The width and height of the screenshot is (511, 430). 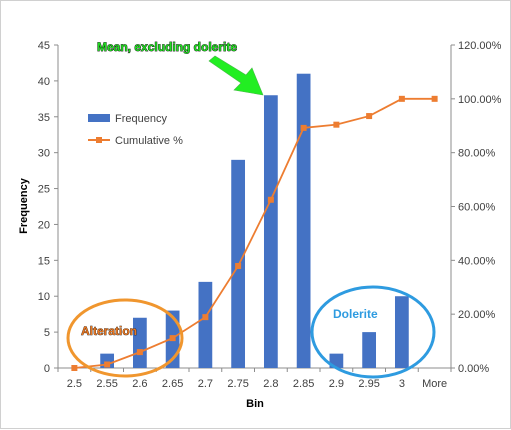 I want to click on x-tick-label: 2.75, so click(x=237, y=384).